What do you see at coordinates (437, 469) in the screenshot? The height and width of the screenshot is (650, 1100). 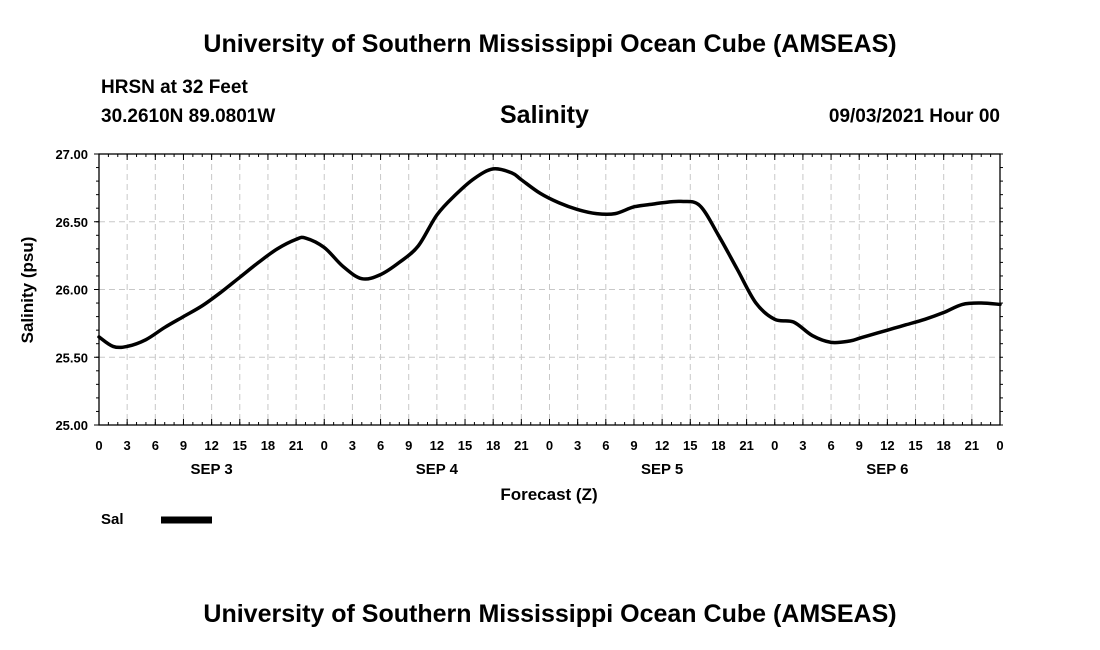 I see `day-label: SEP 4` at bounding box center [437, 469].